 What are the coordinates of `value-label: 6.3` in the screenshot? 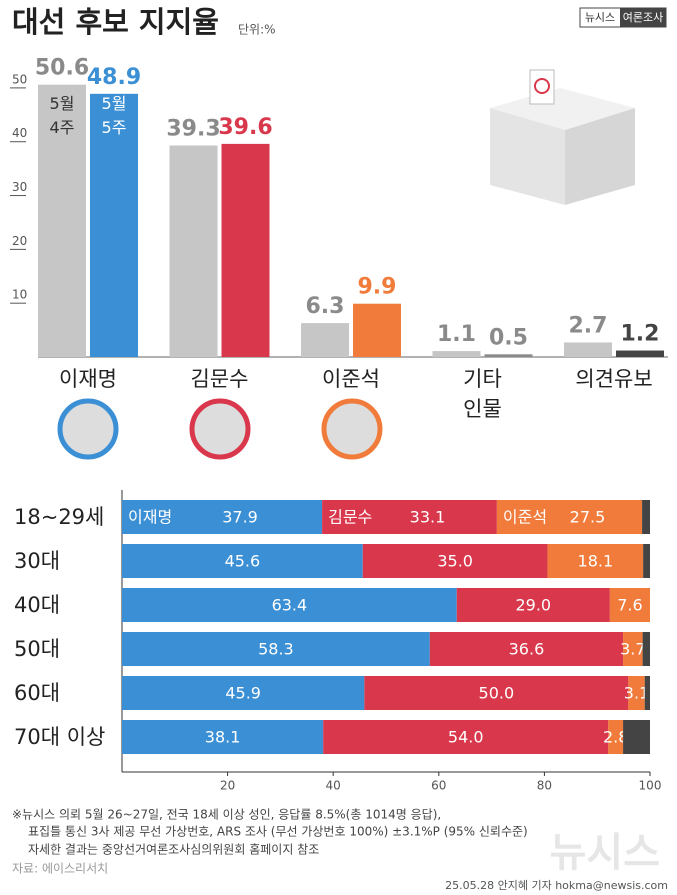 It's located at (325, 306).